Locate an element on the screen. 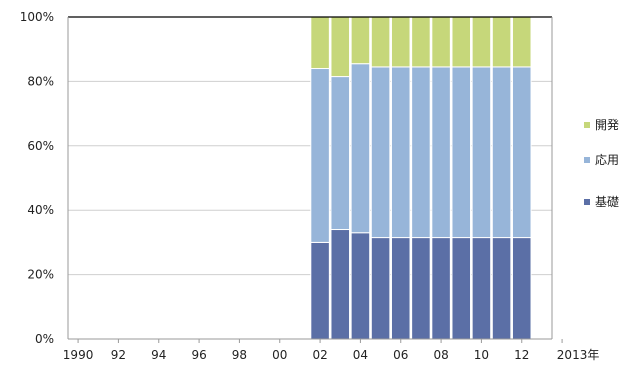 The image size is (633, 366). legend-label: 基礎 is located at coordinates (607, 202).